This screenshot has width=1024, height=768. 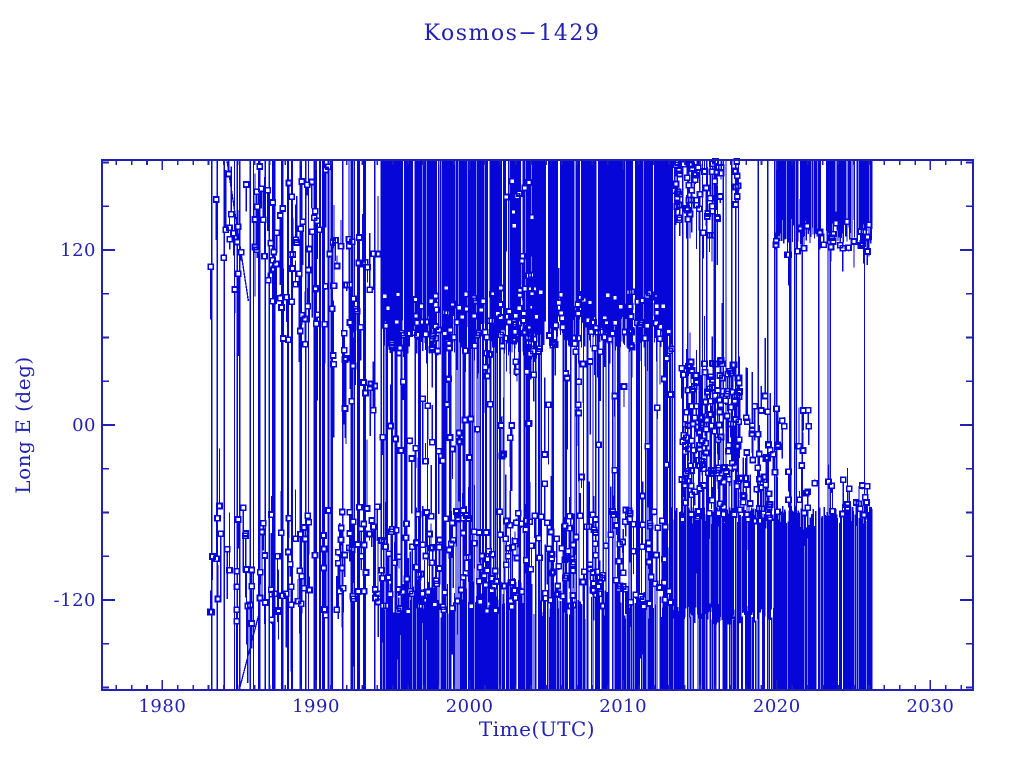 What do you see at coordinates (470, 706) in the screenshot?
I see `x-tick-label: 2000` at bounding box center [470, 706].